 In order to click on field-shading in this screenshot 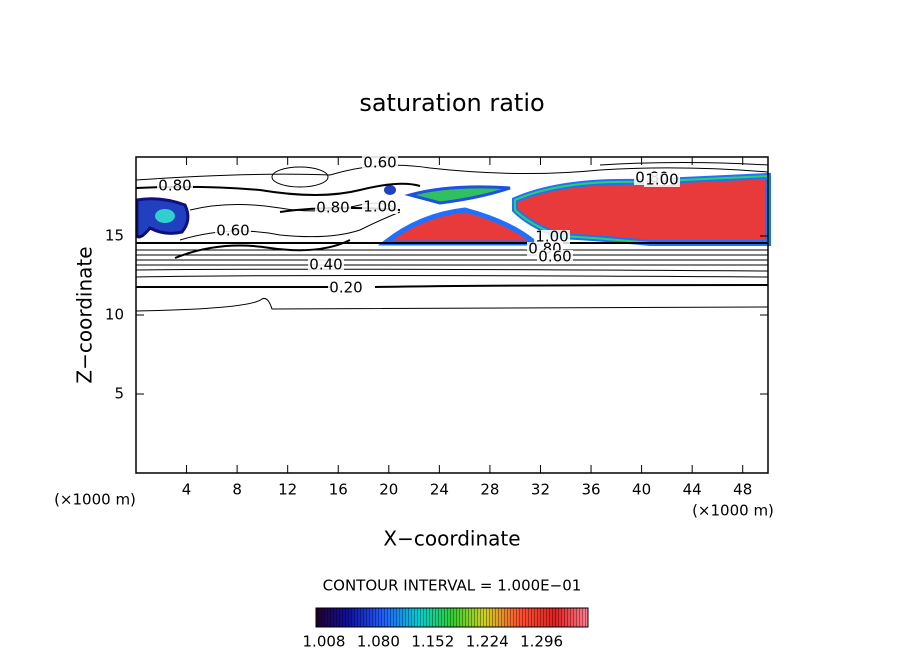, I will do `click(453, 209)`.